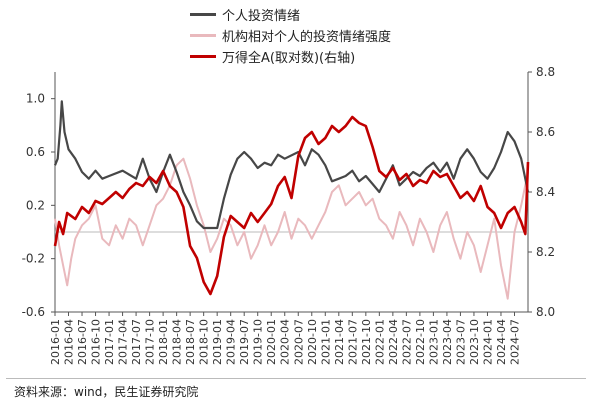  What do you see at coordinates (123, 342) in the screenshot?
I see `x-tick-label: 2017-04` at bounding box center [123, 342].